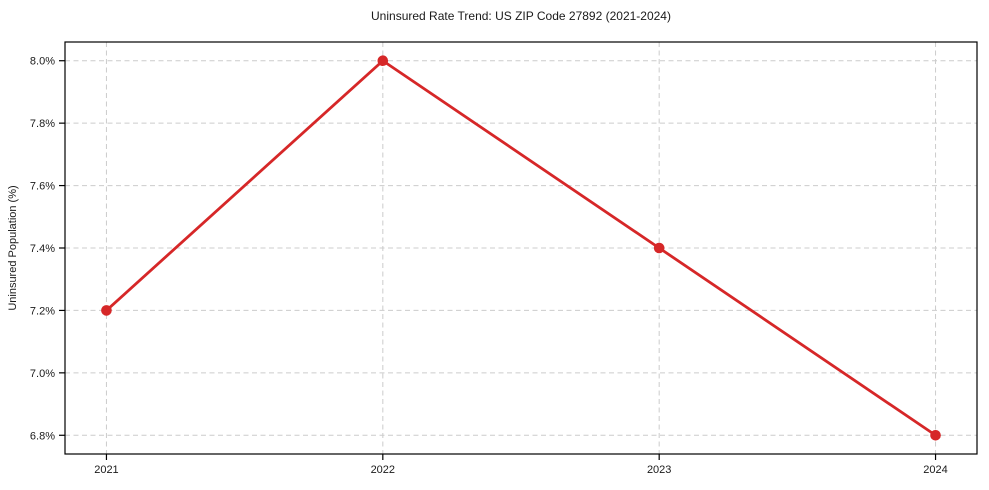  I want to click on y-tick-label: 6.8%, so click(42, 436).